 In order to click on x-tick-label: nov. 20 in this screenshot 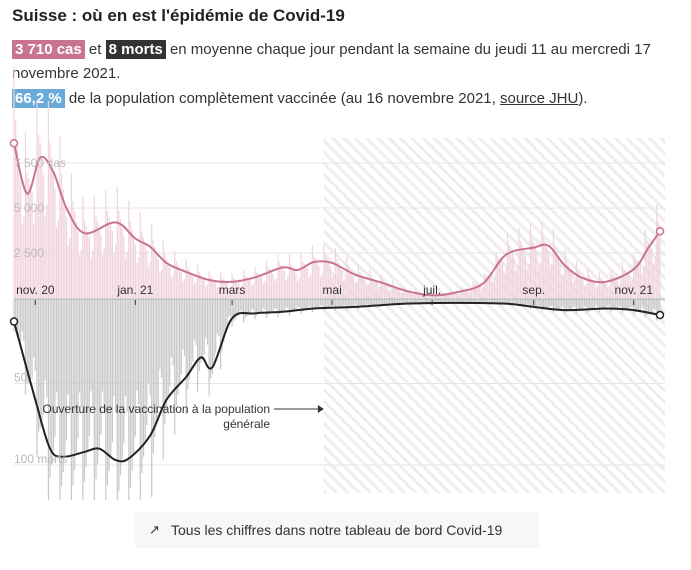, I will do `click(35, 290)`.